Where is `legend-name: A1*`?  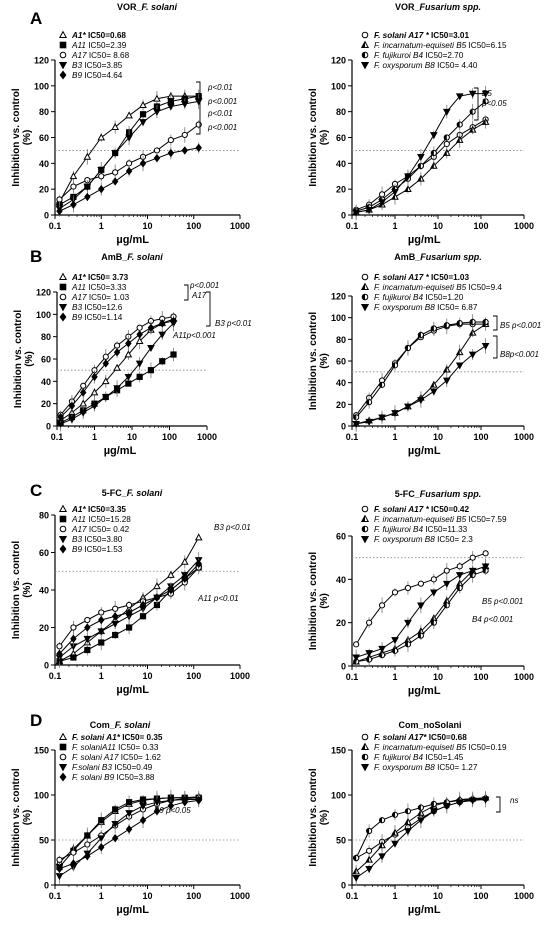 legend-name: A1* is located at coordinates (79, 277).